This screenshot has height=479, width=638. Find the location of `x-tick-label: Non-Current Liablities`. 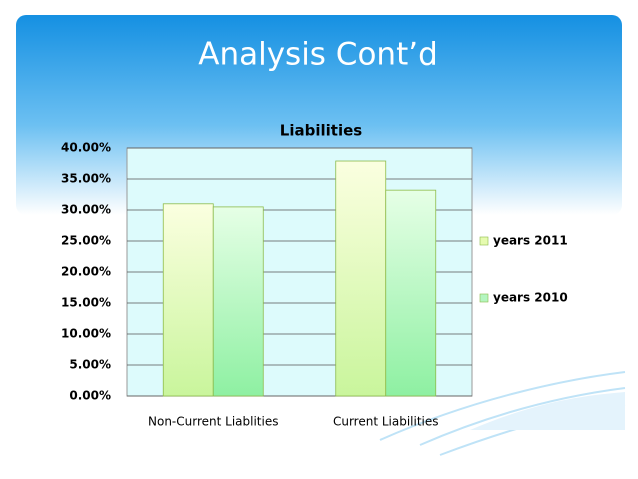

x-tick-label: Non-Current Liablities is located at coordinates (213, 422).